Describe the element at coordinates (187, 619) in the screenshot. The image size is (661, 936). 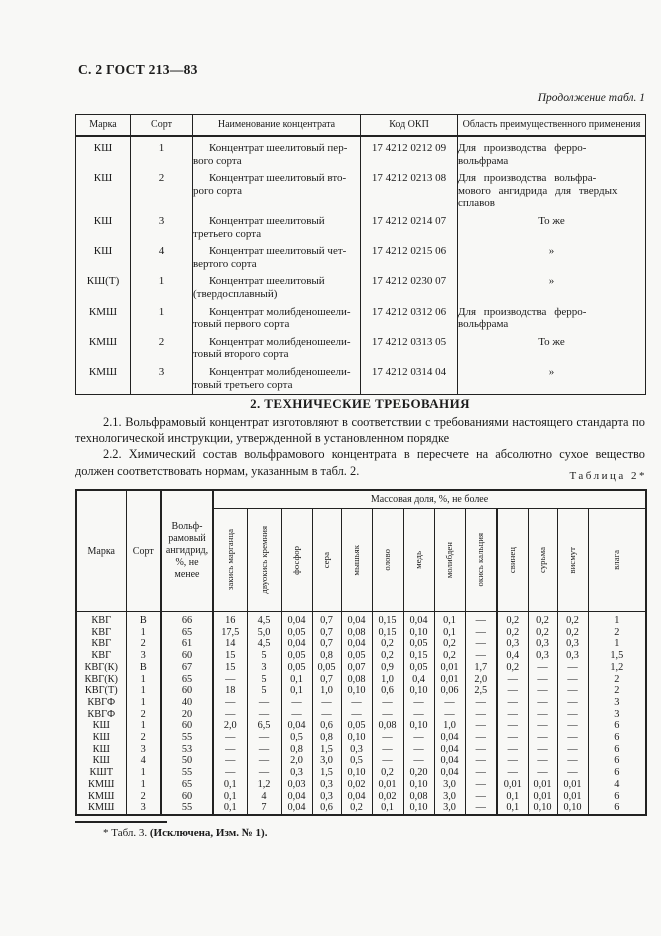
I see `table2-value-cell: 66` at that location.